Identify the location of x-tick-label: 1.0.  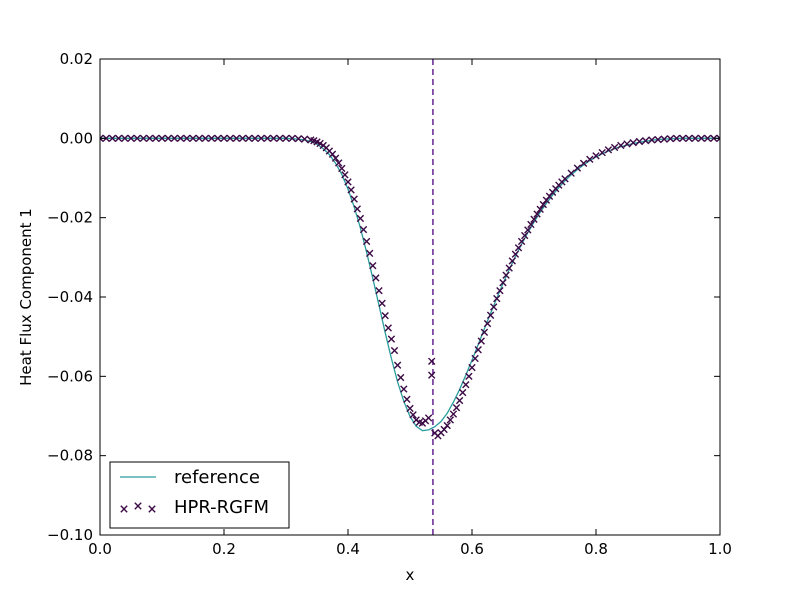
(720, 549).